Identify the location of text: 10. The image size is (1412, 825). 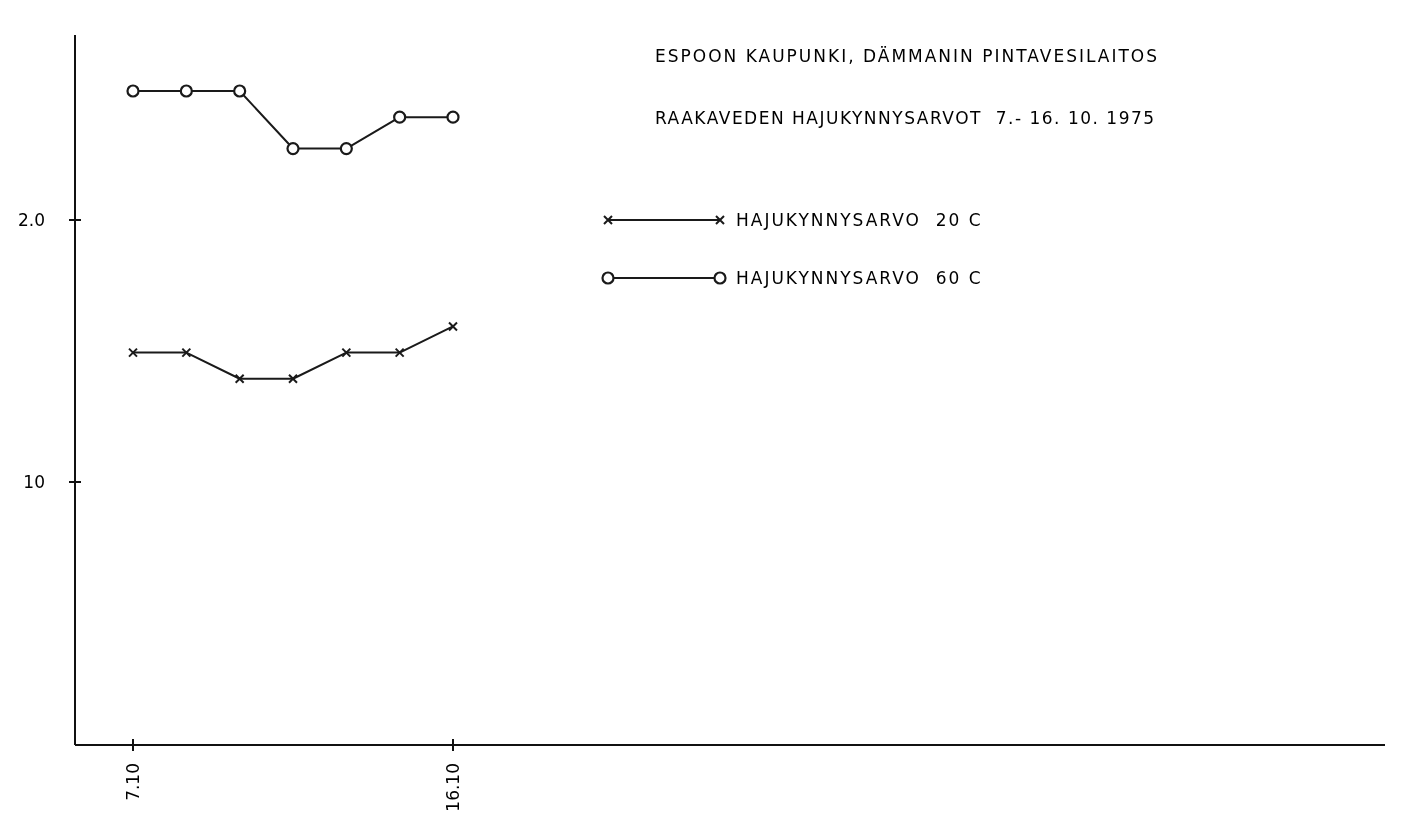
(34, 481).